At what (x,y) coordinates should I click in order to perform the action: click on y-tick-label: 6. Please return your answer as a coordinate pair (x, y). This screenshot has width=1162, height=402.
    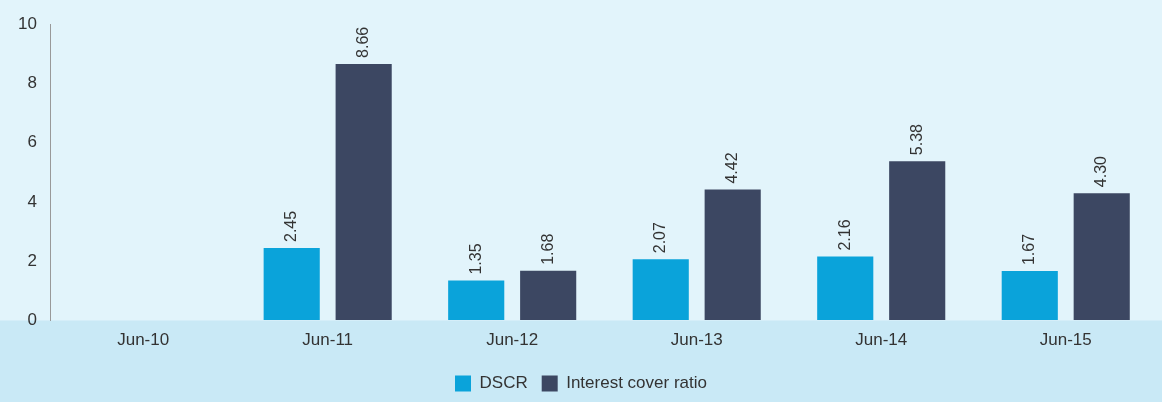
    Looking at the image, I should click on (32, 142).